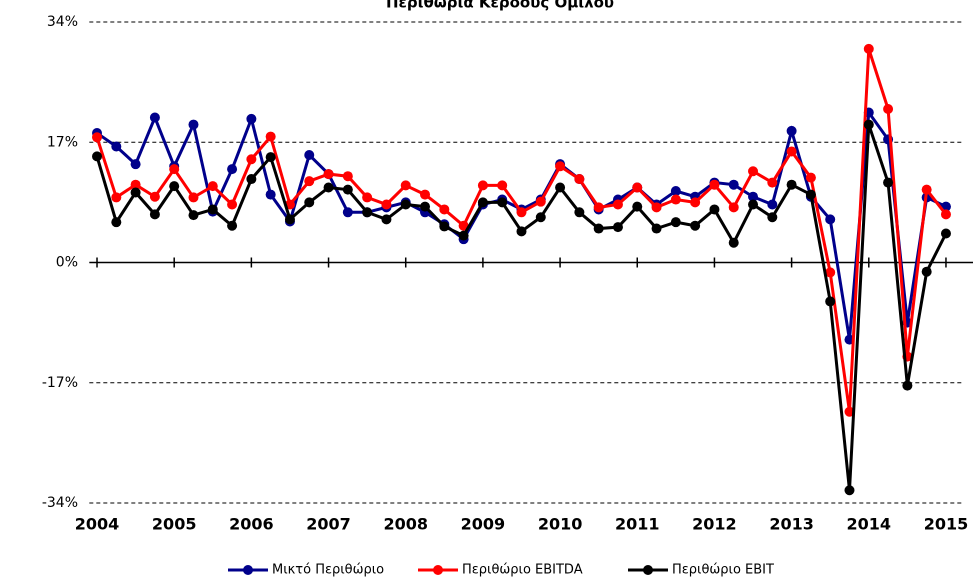 Image resolution: width=973 pixels, height=578 pixels. What do you see at coordinates (67, 263) in the screenshot?
I see `y-tick-label: 0%` at bounding box center [67, 263].